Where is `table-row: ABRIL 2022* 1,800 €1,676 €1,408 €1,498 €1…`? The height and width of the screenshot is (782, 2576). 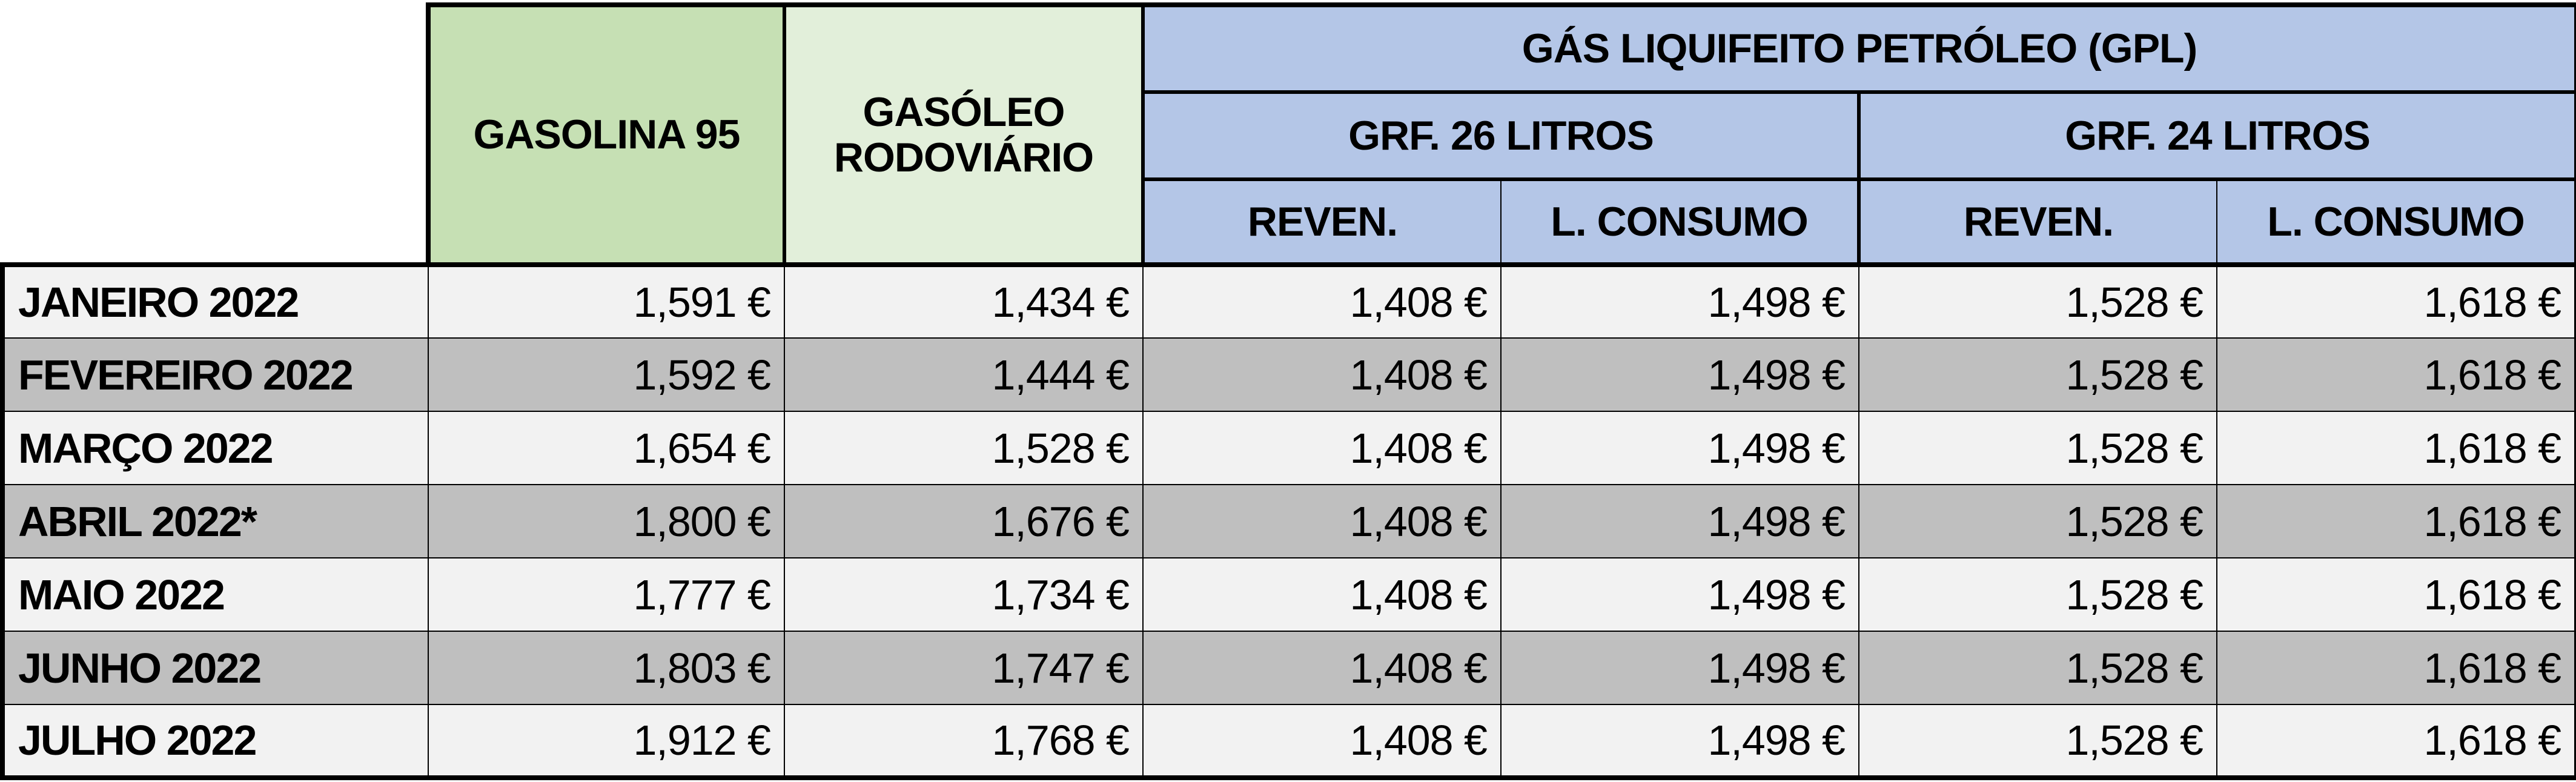 table-row: ABRIL 2022* 1,800 €1,676 €1,408 €1,498 €1… is located at coordinates (1288, 521).